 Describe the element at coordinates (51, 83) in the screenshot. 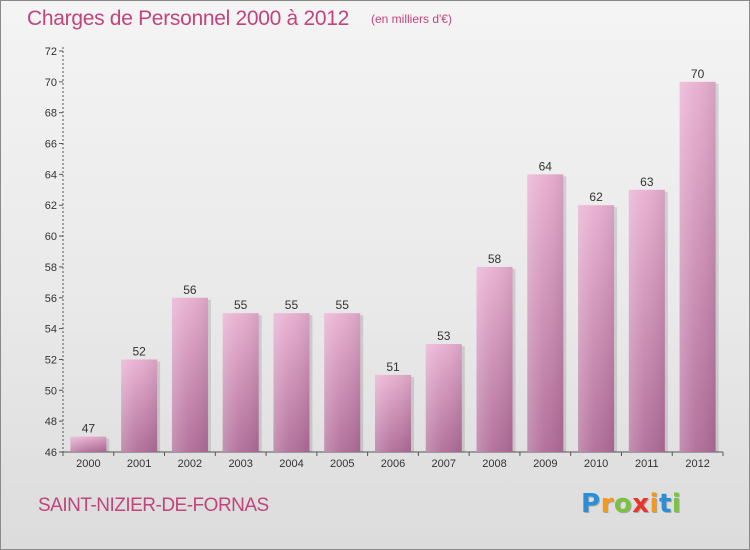

I see `y-tick-label: 70` at that location.